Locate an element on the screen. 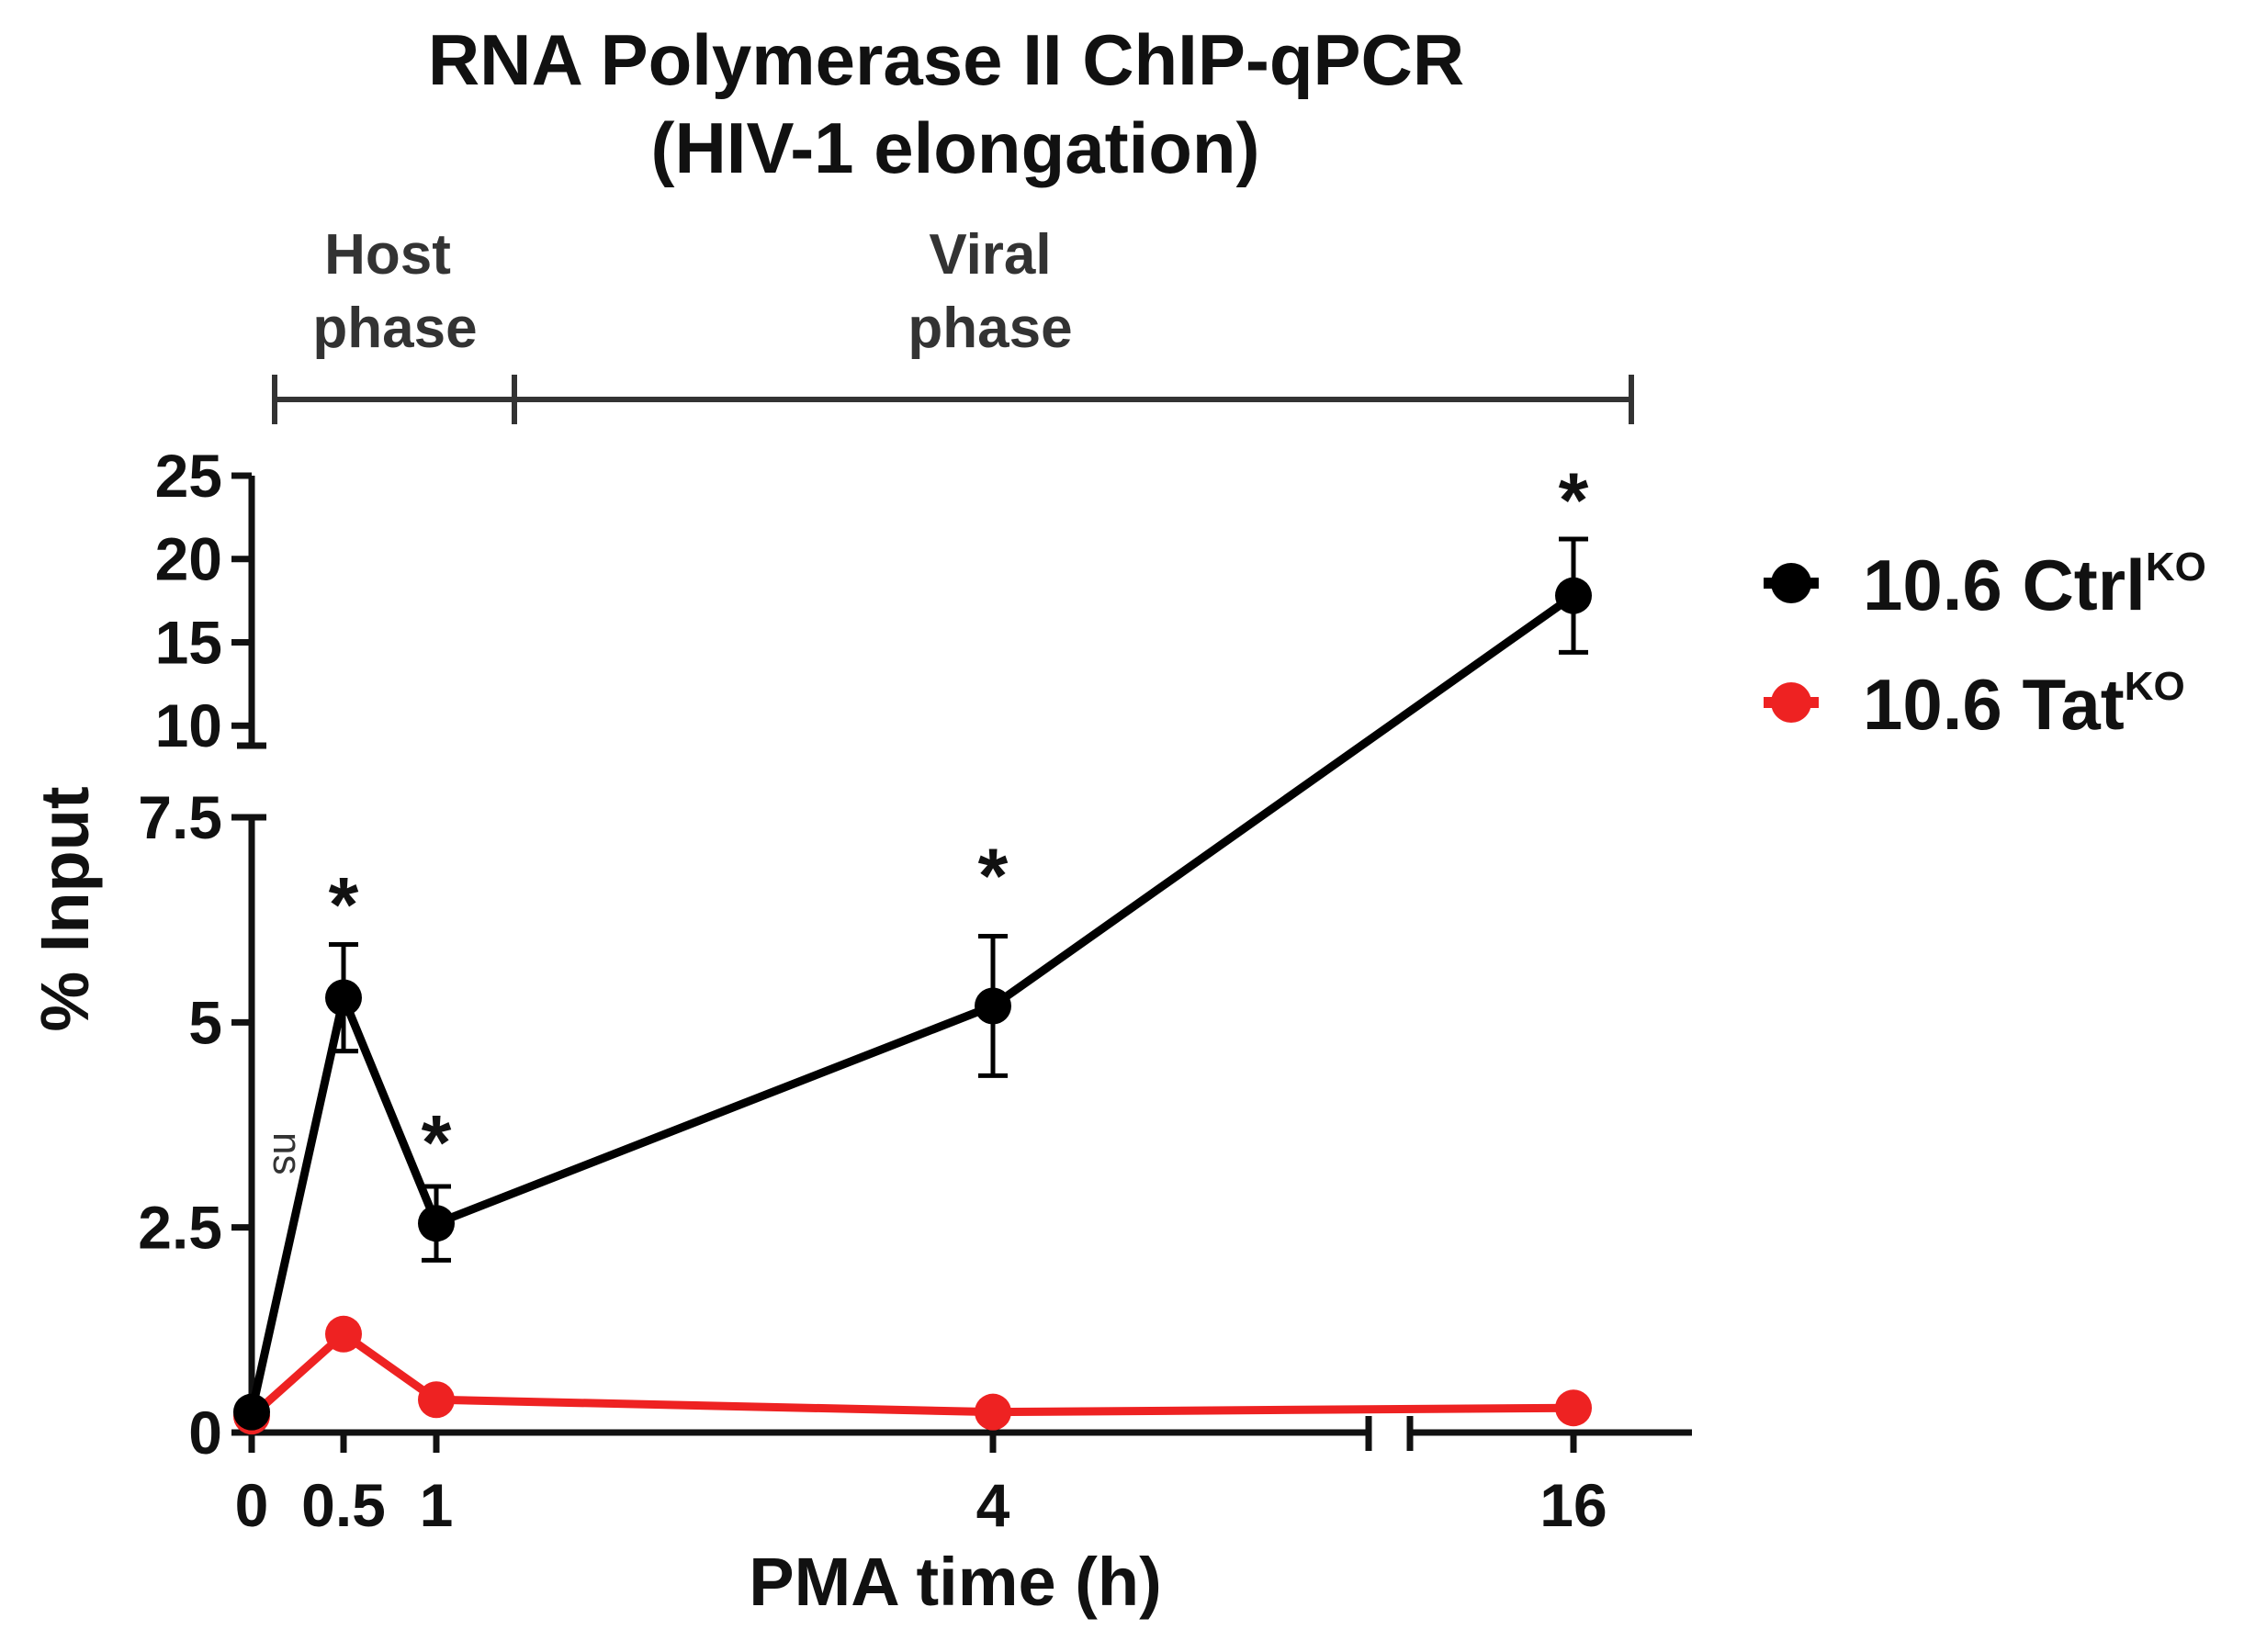 Image resolution: width=2244 pixels, height=1652 pixels. legend-item-tat: 10.6 TatKO is located at coordinates (1974, 704).